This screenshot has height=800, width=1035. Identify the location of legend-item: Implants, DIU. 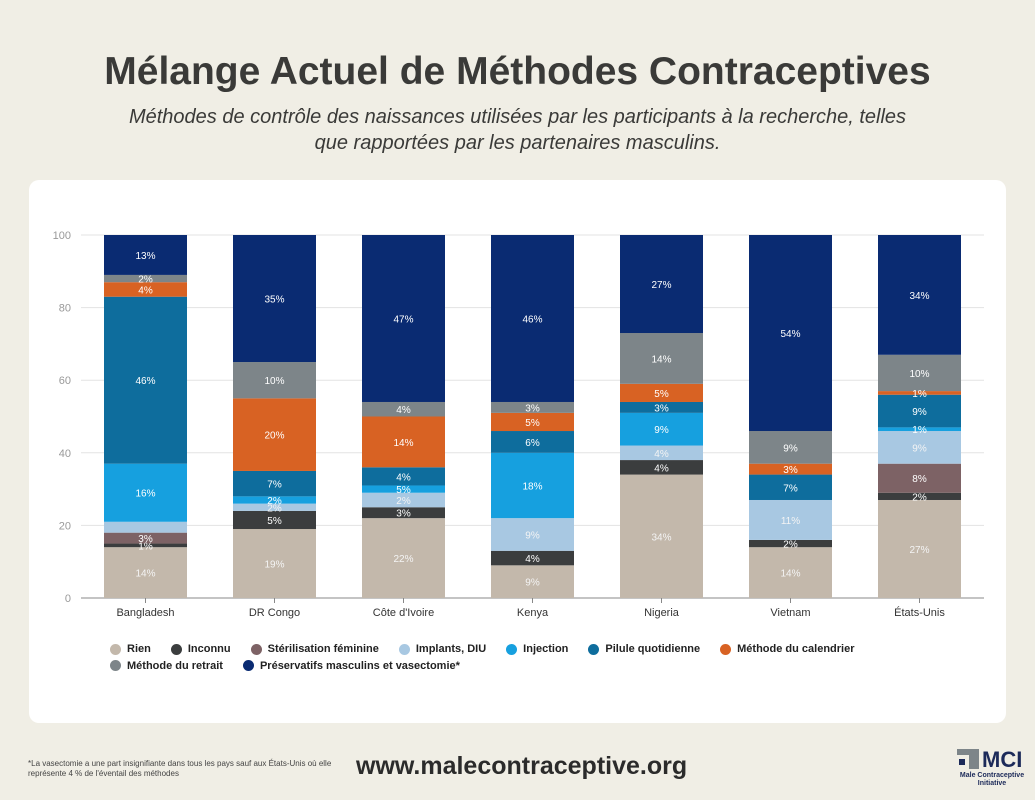
(442, 649).